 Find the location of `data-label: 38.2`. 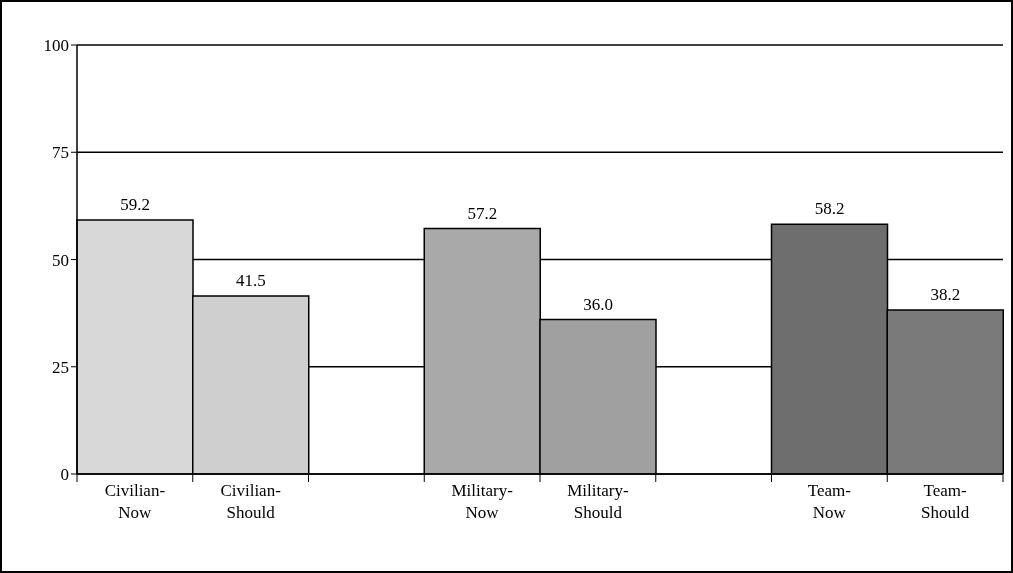

data-label: 38.2 is located at coordinates (945, 295).